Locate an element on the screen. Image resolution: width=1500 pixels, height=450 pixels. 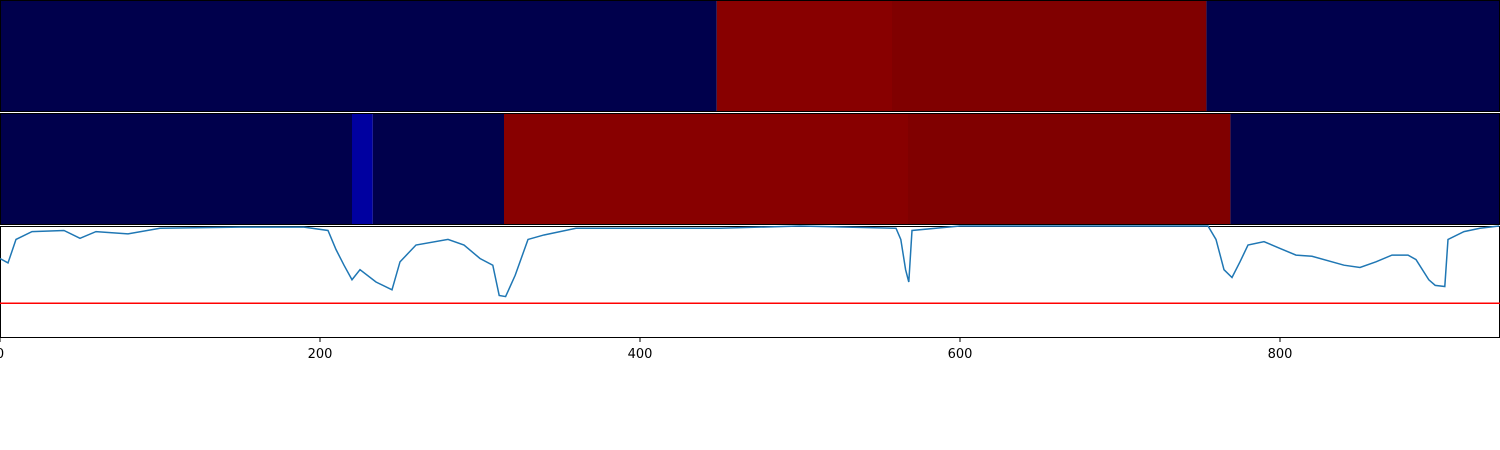
x-tick-label: 800 is located at coordinates (1280, 354).